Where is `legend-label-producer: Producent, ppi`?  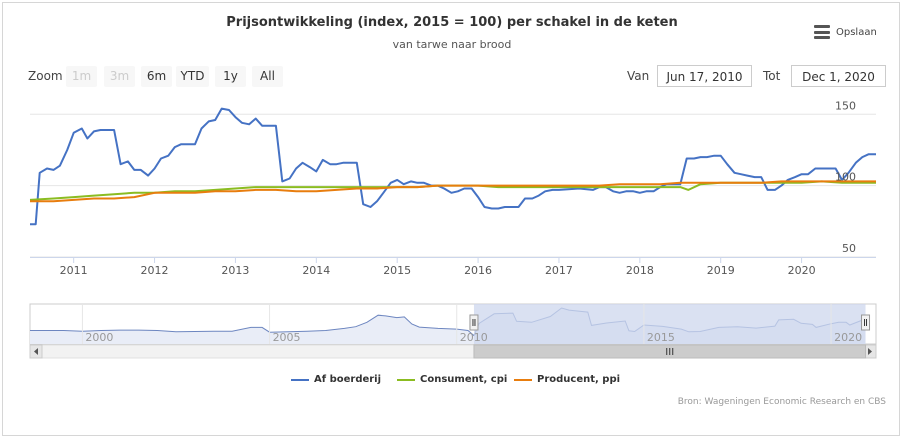
legend-label-producer: Producent, ppi is located at coordinates (579, 379).